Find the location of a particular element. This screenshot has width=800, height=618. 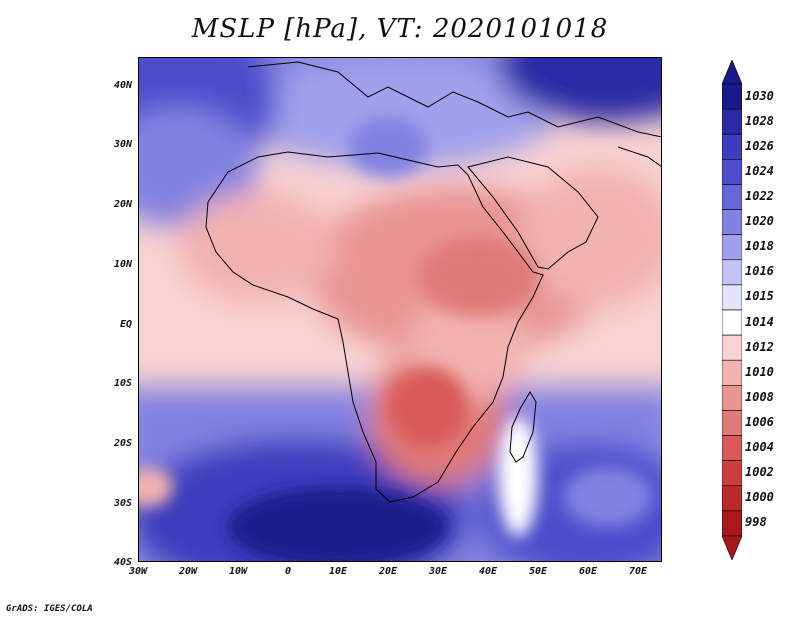

colorbar-label: 1008 is located at coordinates (759, 396).